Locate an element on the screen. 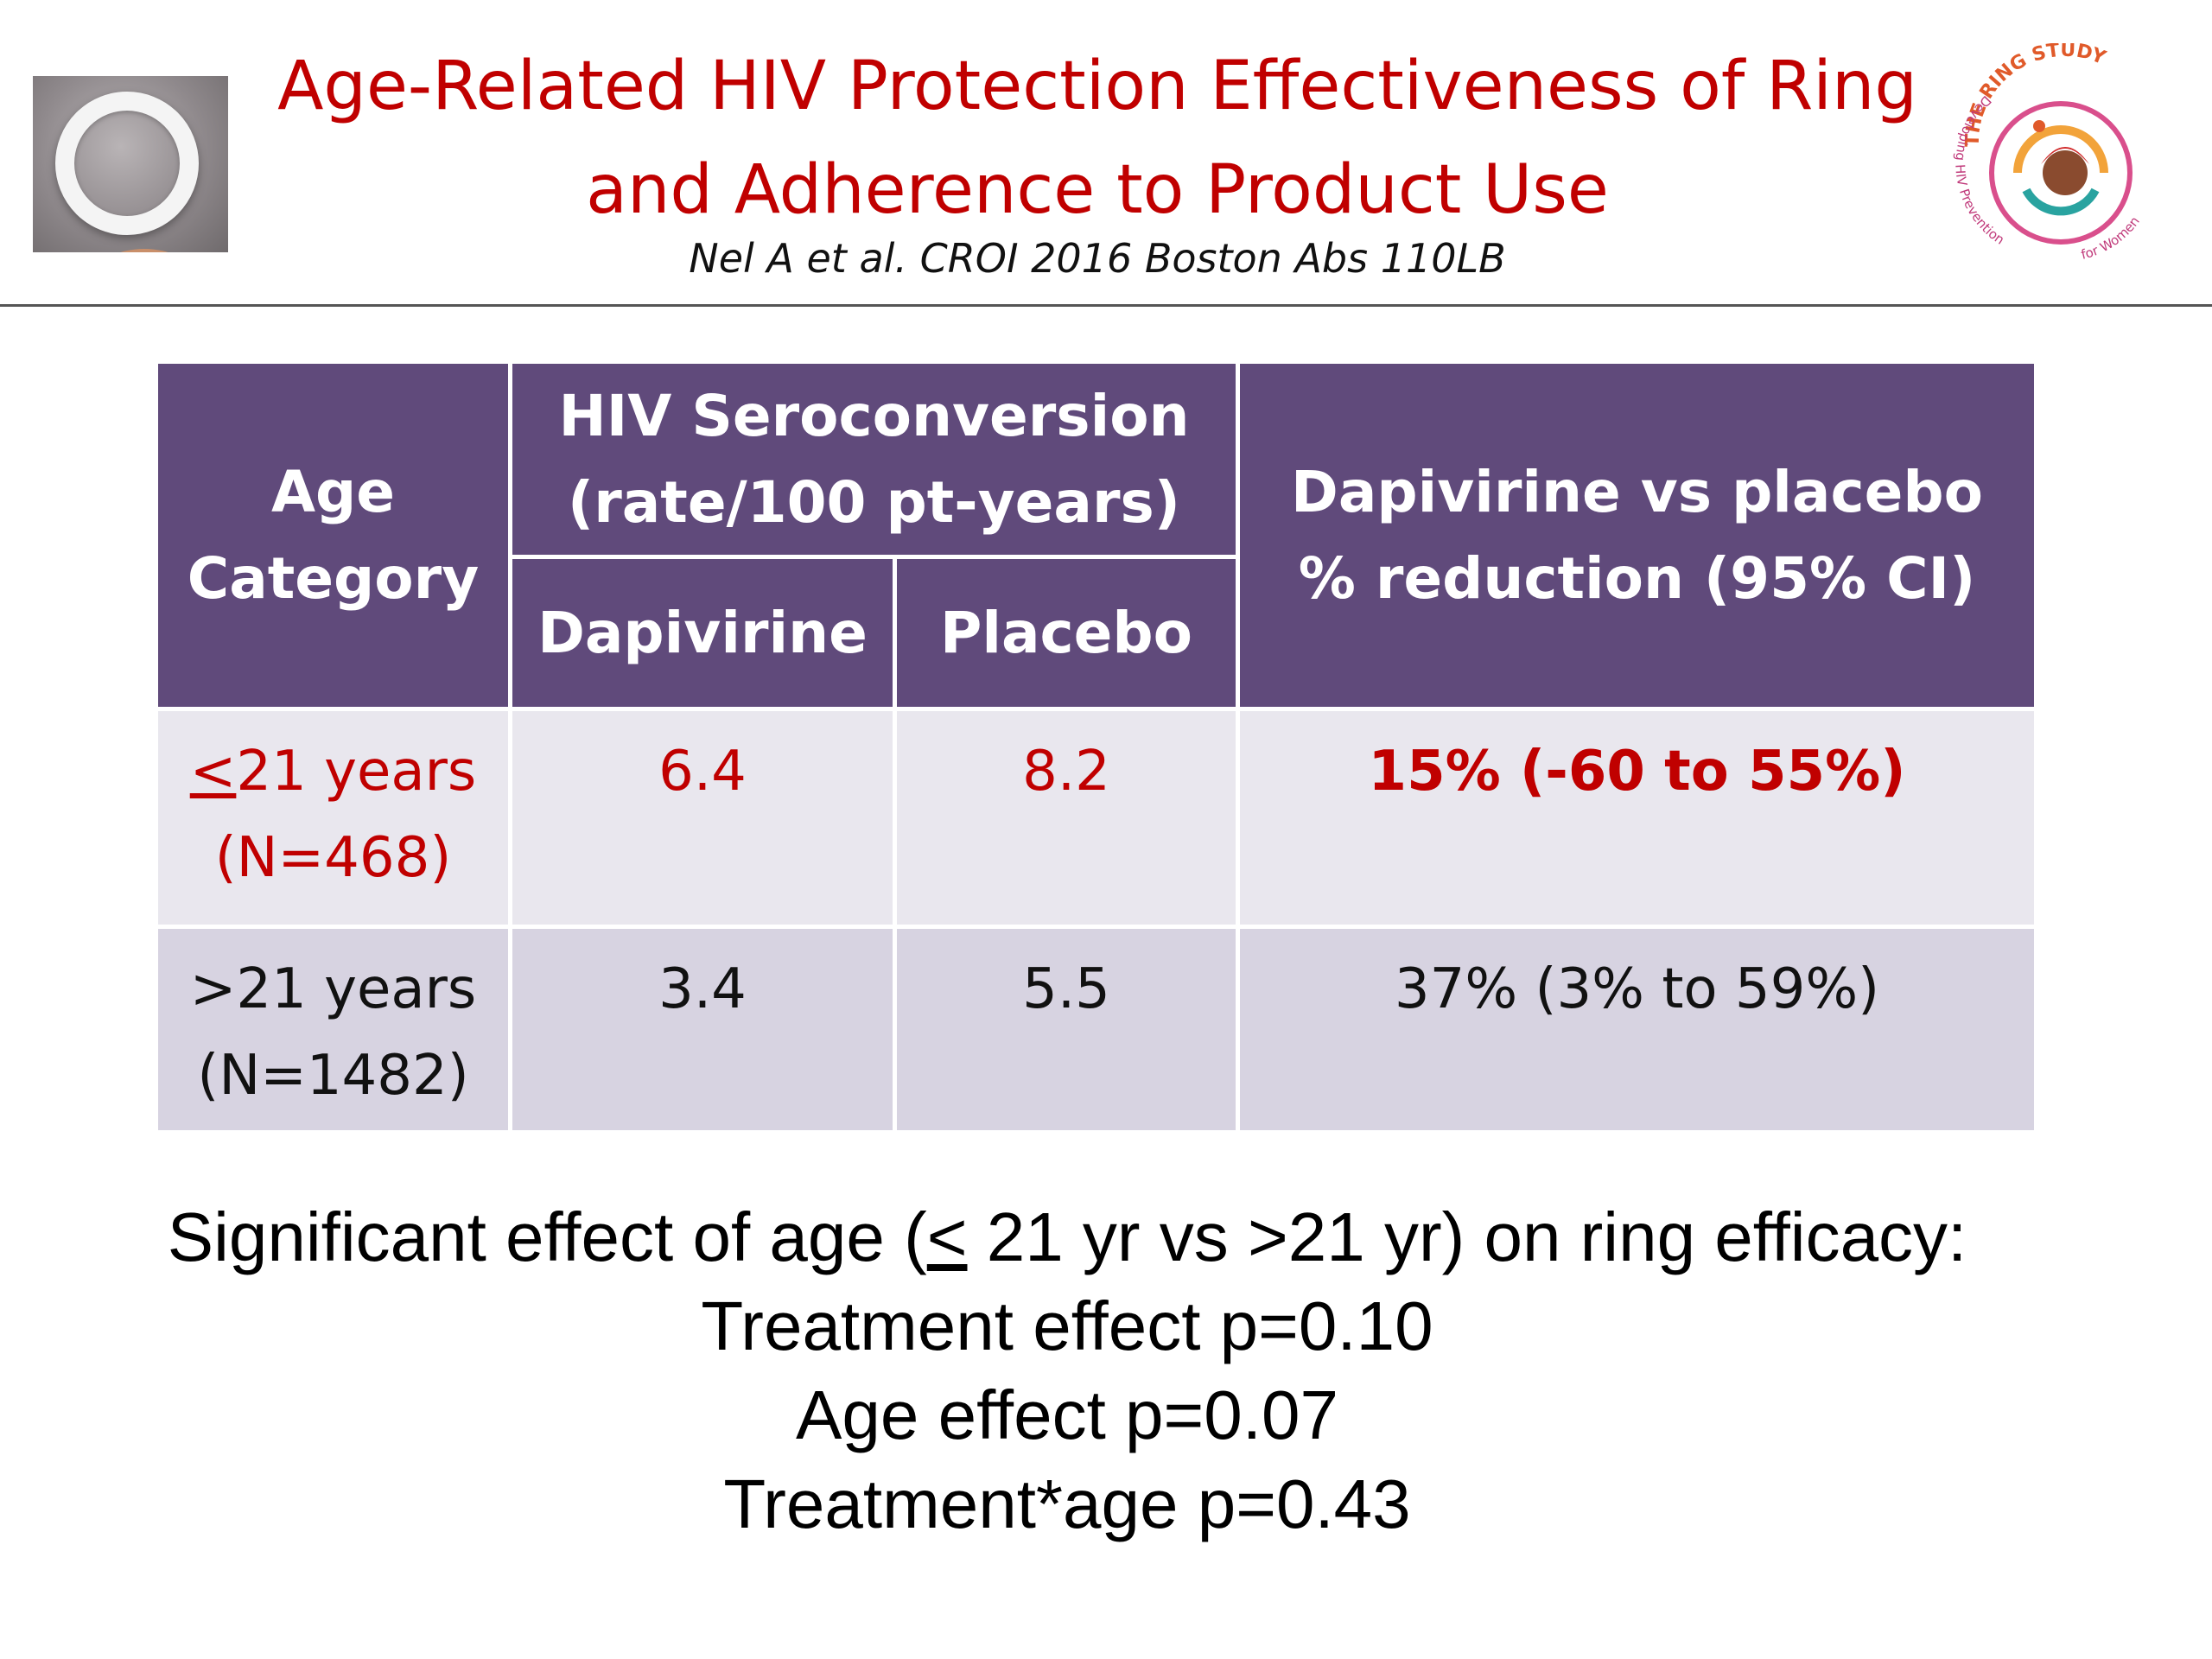 The image size is (2212, 1659). placebo-rate-cell: 5.5 is located at coordinates (1066, 1030).